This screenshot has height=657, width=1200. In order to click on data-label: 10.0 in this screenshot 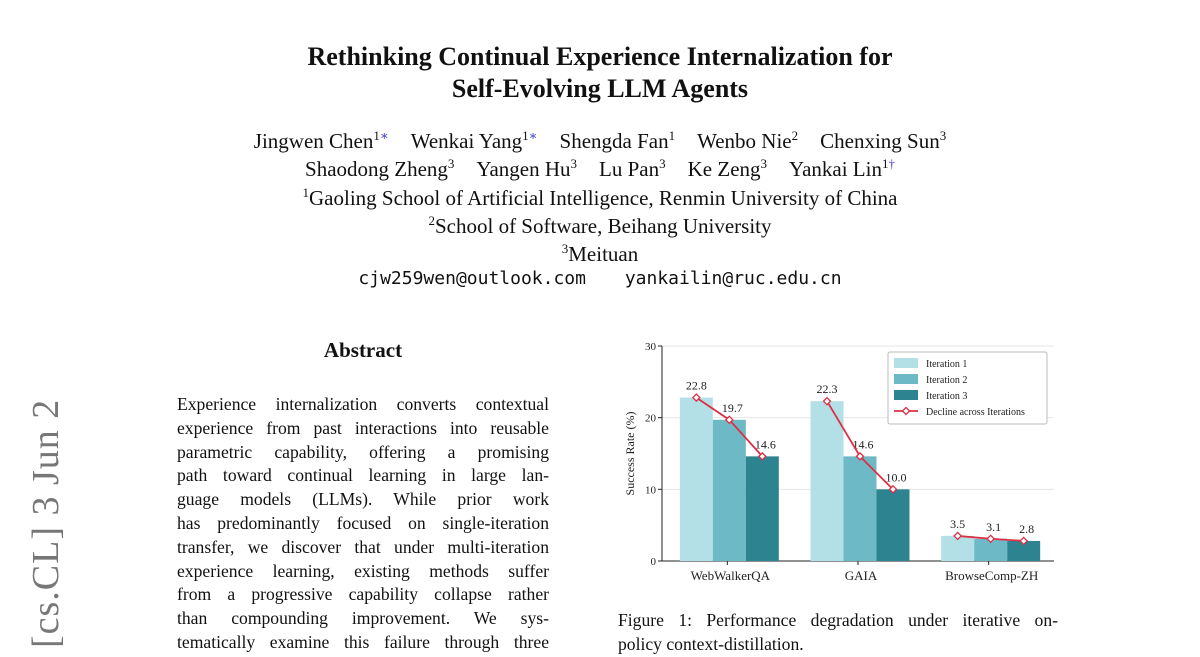, I will do `click(896, 477)`.